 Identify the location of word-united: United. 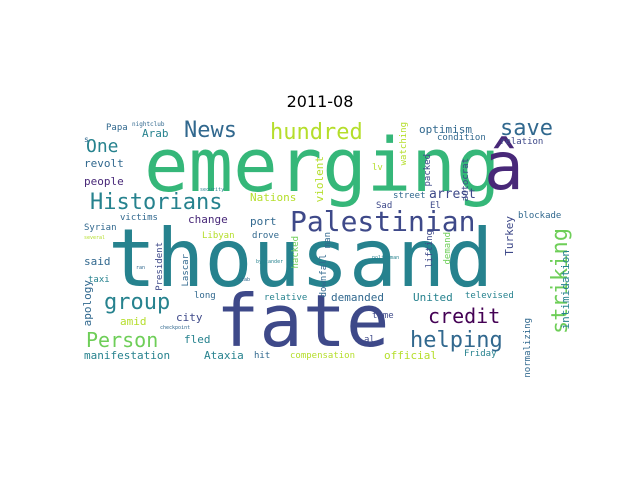
(433, 297).